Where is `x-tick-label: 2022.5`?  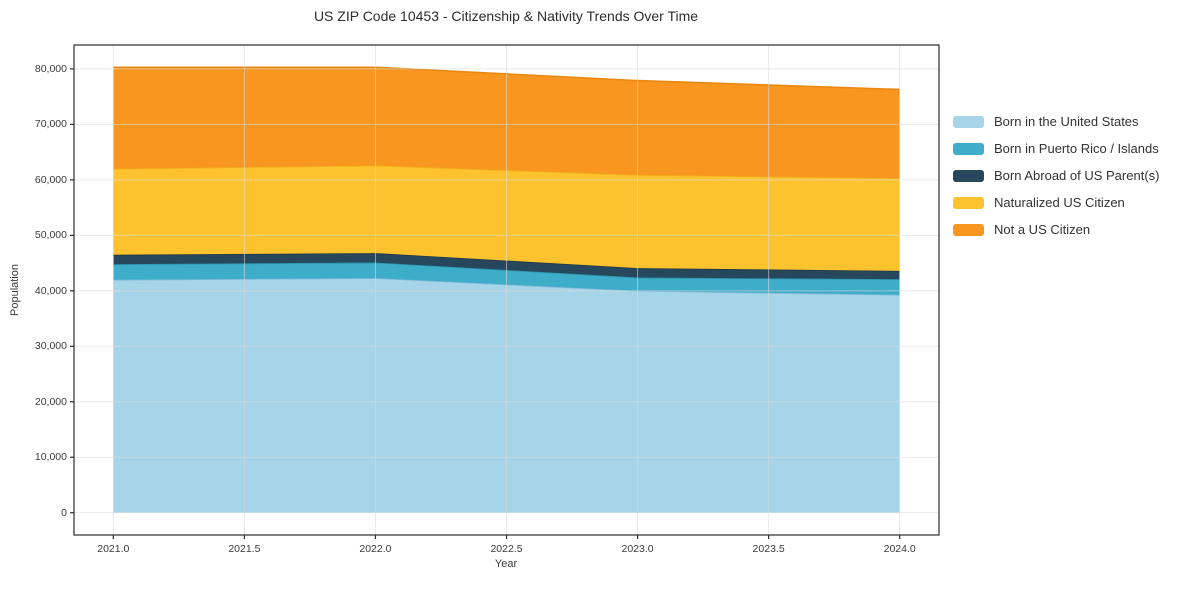 x-tick-label: 2022.5 is located at coordinates (506, 549).